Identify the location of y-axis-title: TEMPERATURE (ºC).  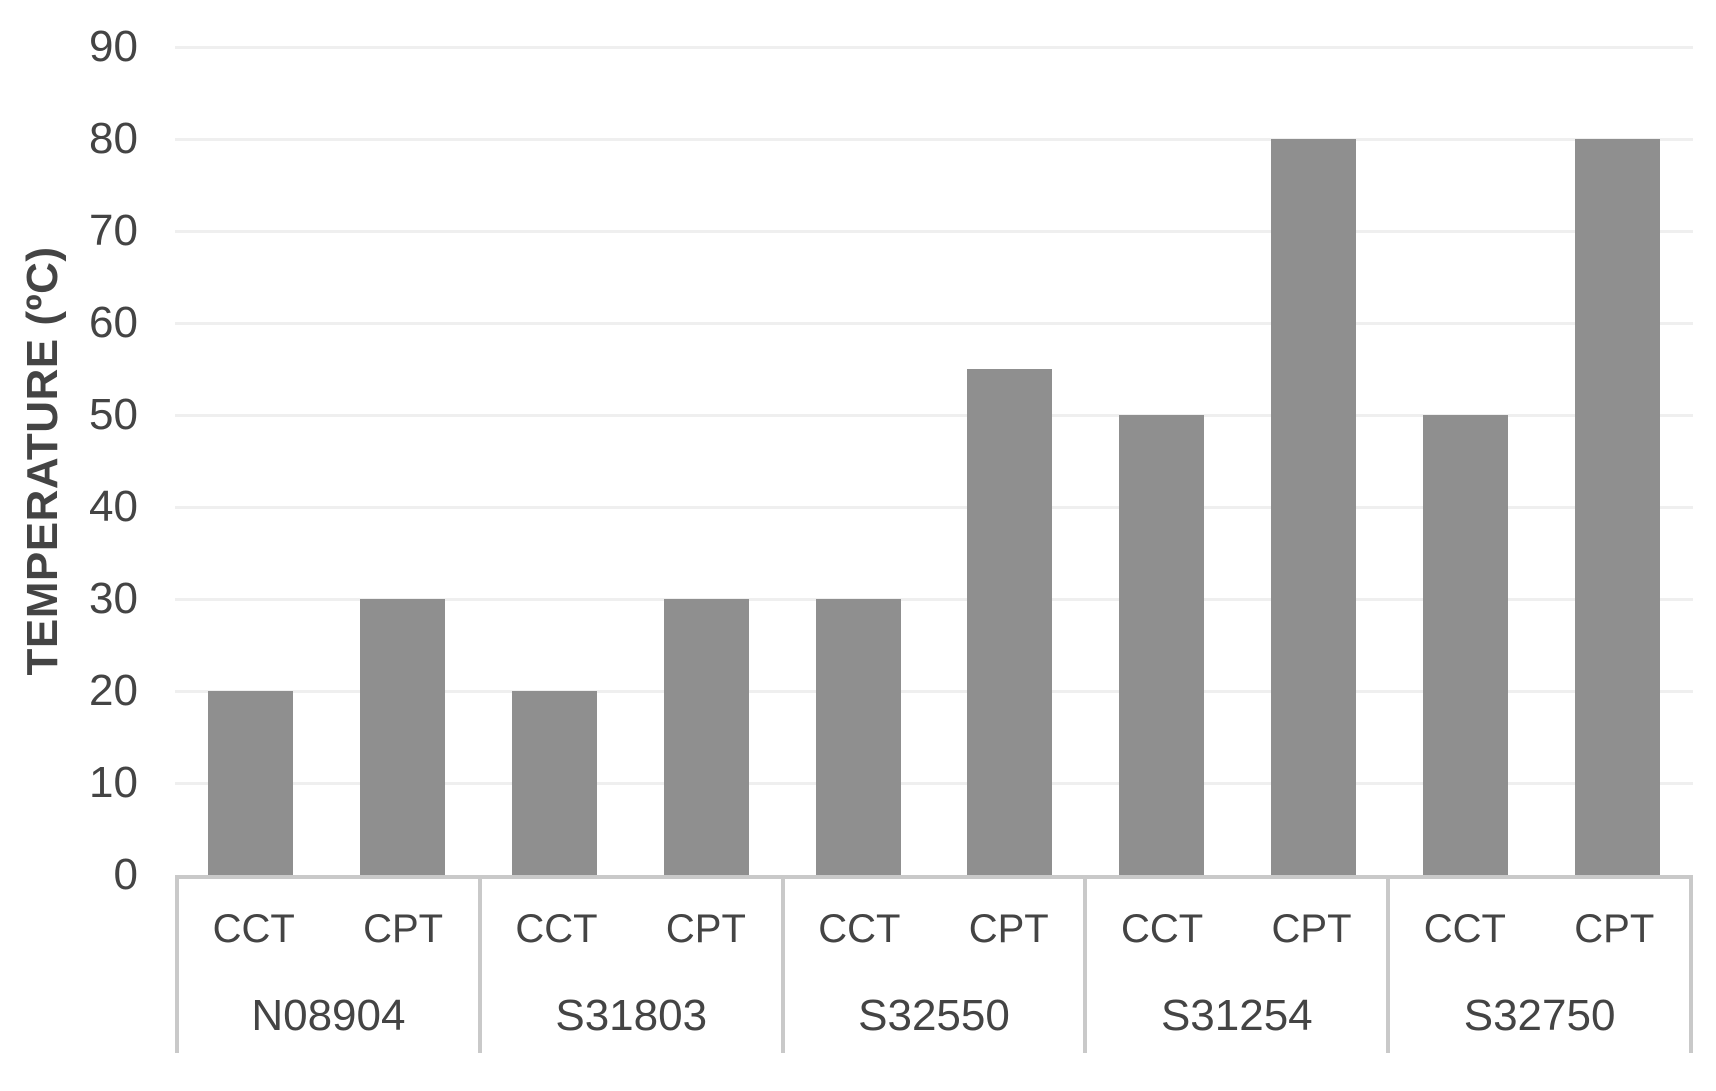
(42, 461).